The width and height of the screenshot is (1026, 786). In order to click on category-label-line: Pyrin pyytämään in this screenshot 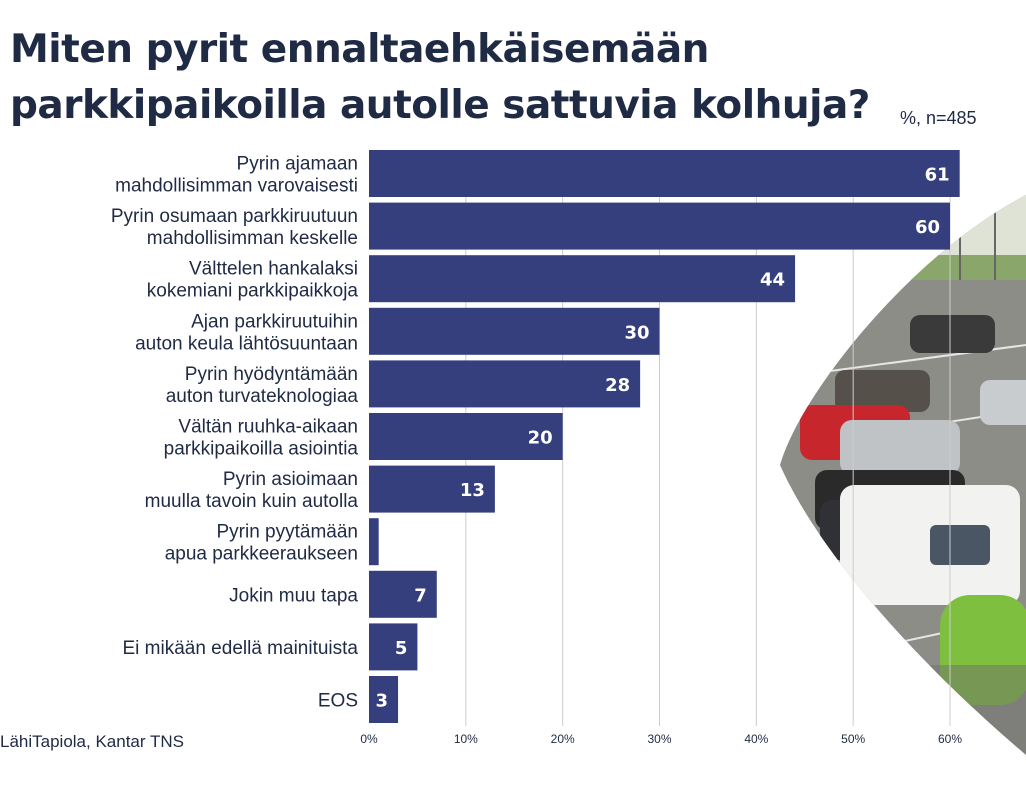, I will do `click(287, 532)`.